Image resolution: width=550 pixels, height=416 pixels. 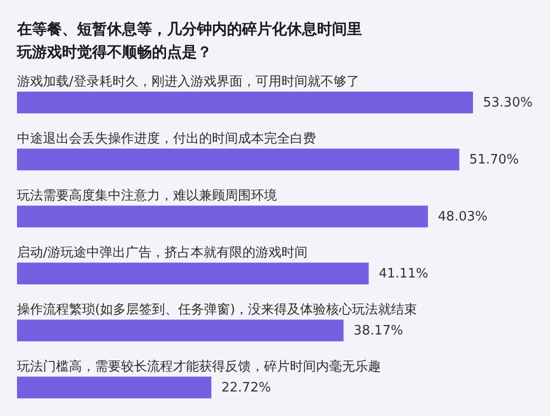 What do you see at coordinates (217, 310) in the screenshot?
I see `y-tick-label: 操作流程繁琐(如多层签到、任务弹窗)，没来得及体验核心玩法就结束` at bounding box center [217, 310].